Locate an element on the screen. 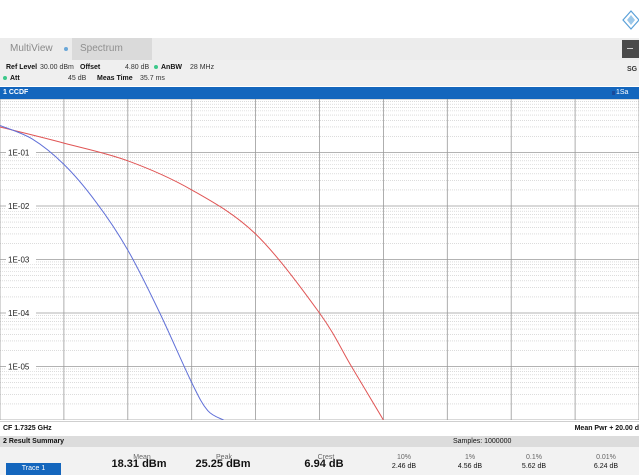 The height and width of the screenshot is (475, 639). column-header-0-1pct: 0.1% is located at coordinates (534, 457).